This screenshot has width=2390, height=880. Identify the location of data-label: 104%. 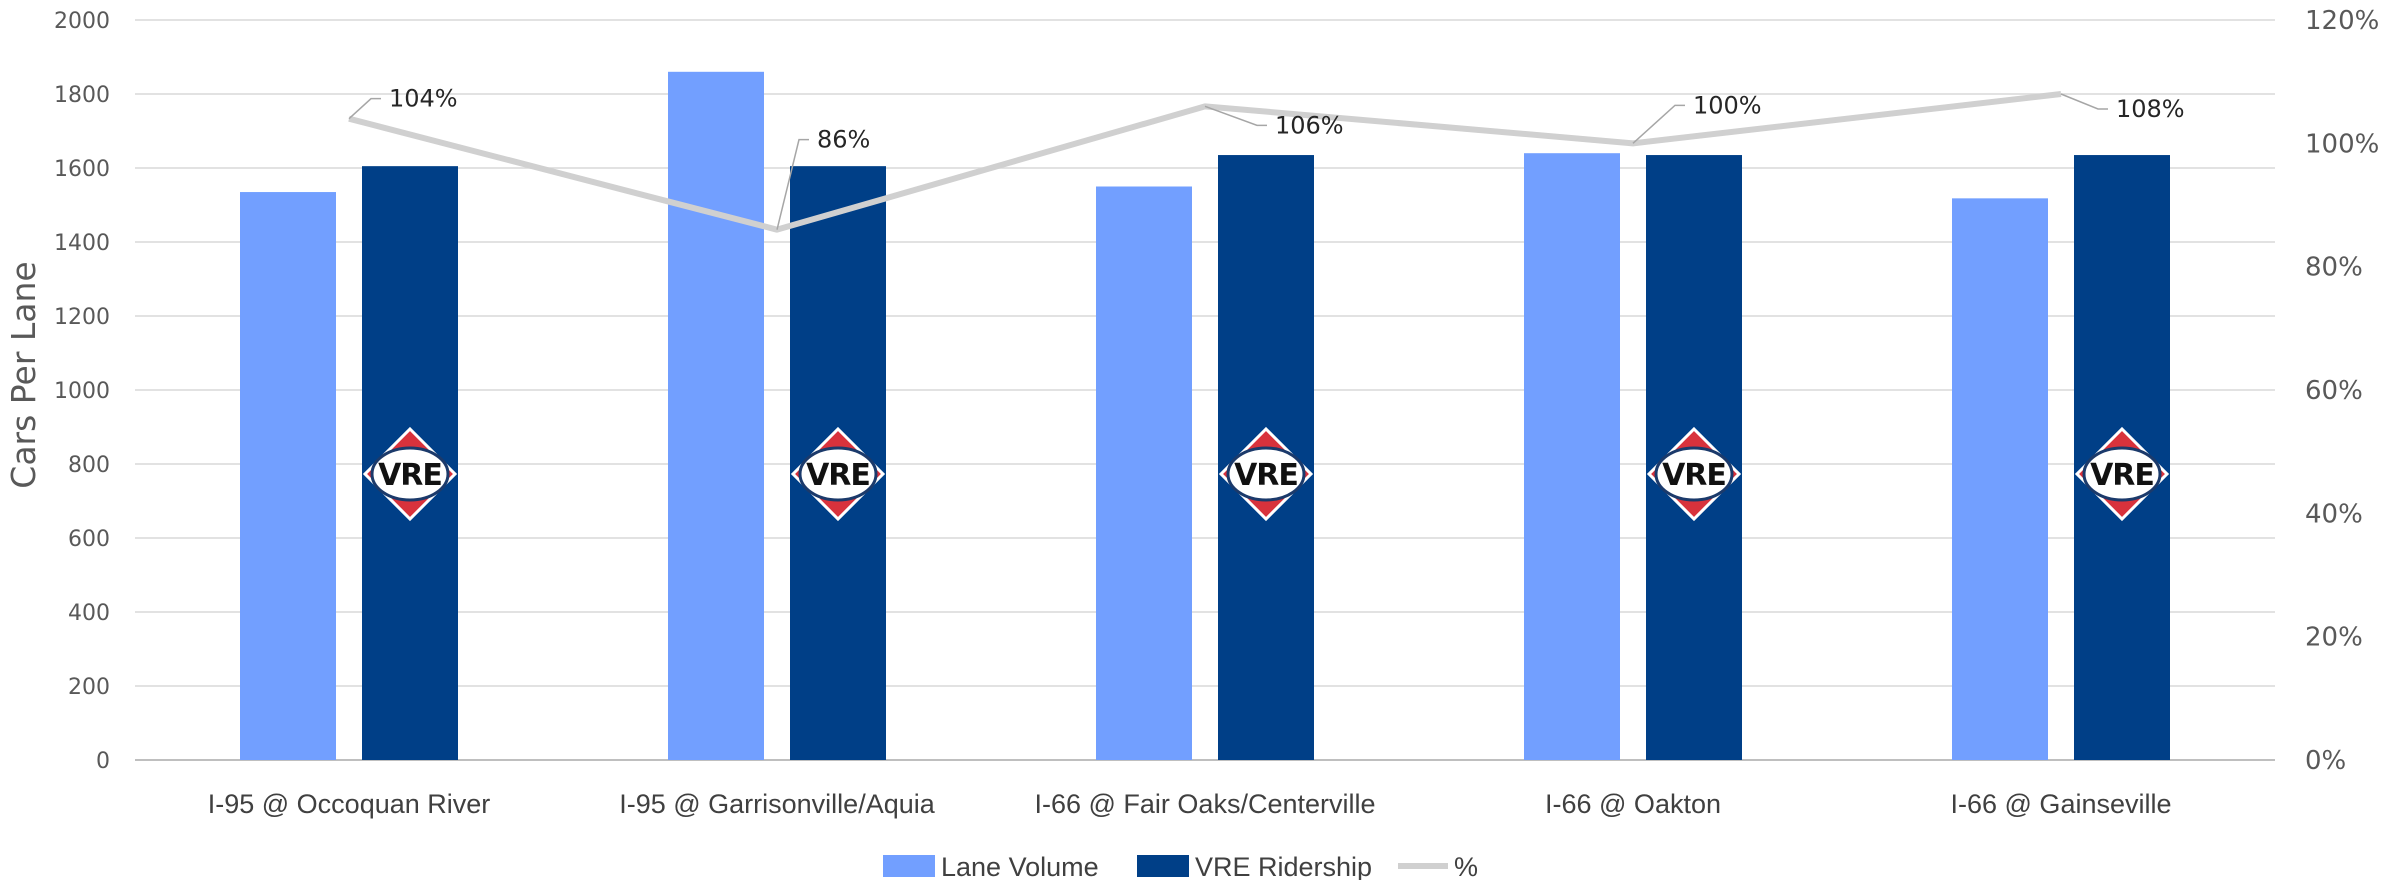
(423, 99).